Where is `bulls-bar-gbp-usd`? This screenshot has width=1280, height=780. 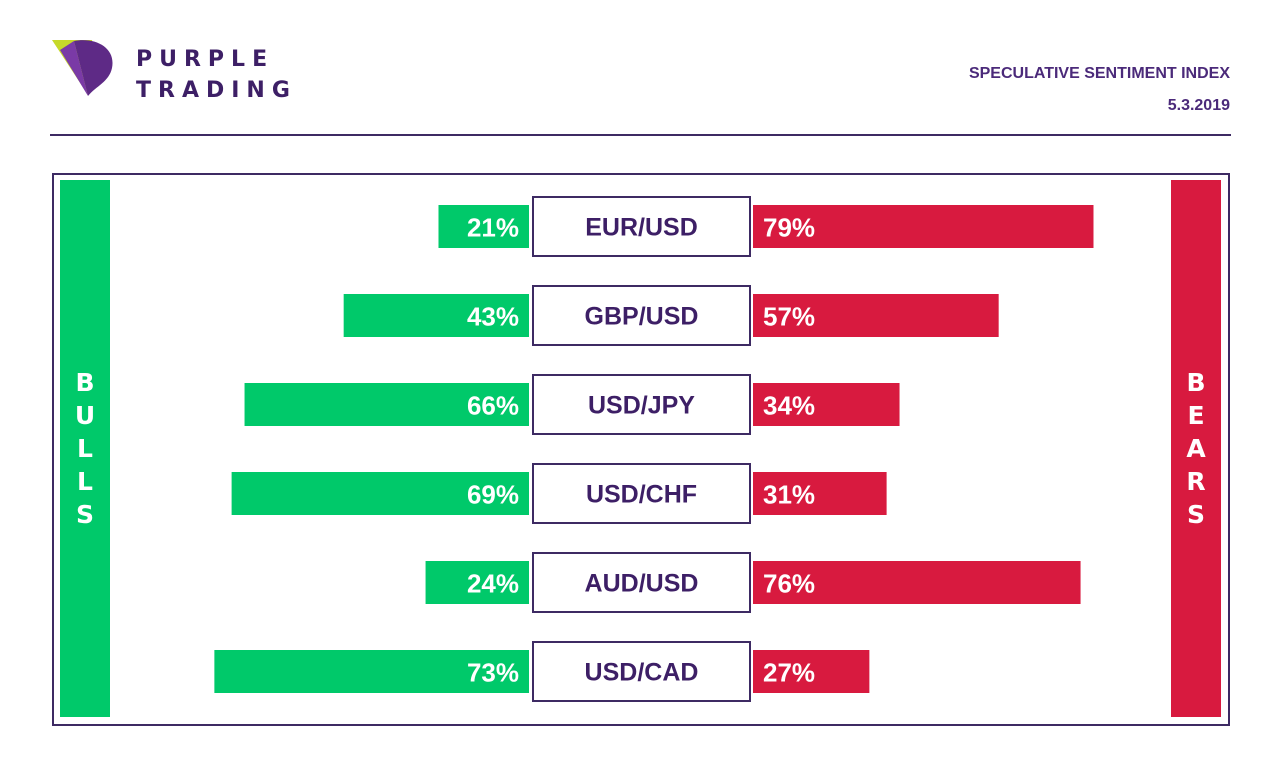
bulls-bar-gbp-usd is located at coordinates (436, 315).